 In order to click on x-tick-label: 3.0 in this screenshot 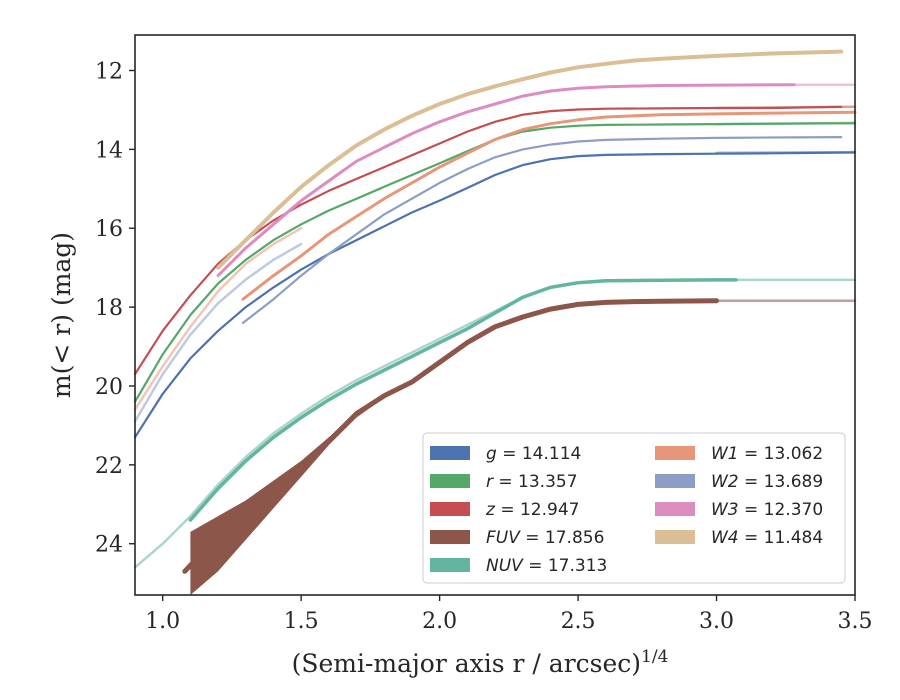, I will do `click(716, 621)`.